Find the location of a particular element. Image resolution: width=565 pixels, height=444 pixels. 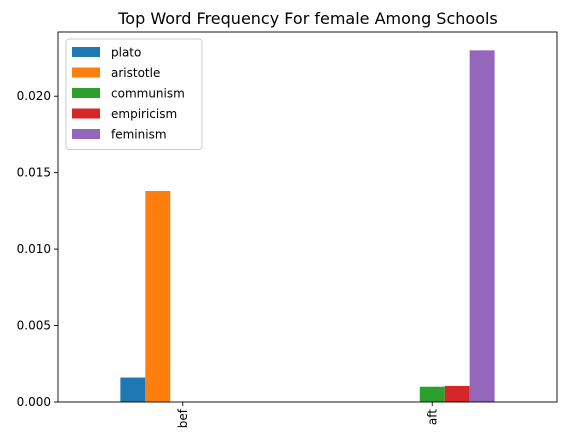

bar-empiricism-aft is located at coordinates (457, 393).